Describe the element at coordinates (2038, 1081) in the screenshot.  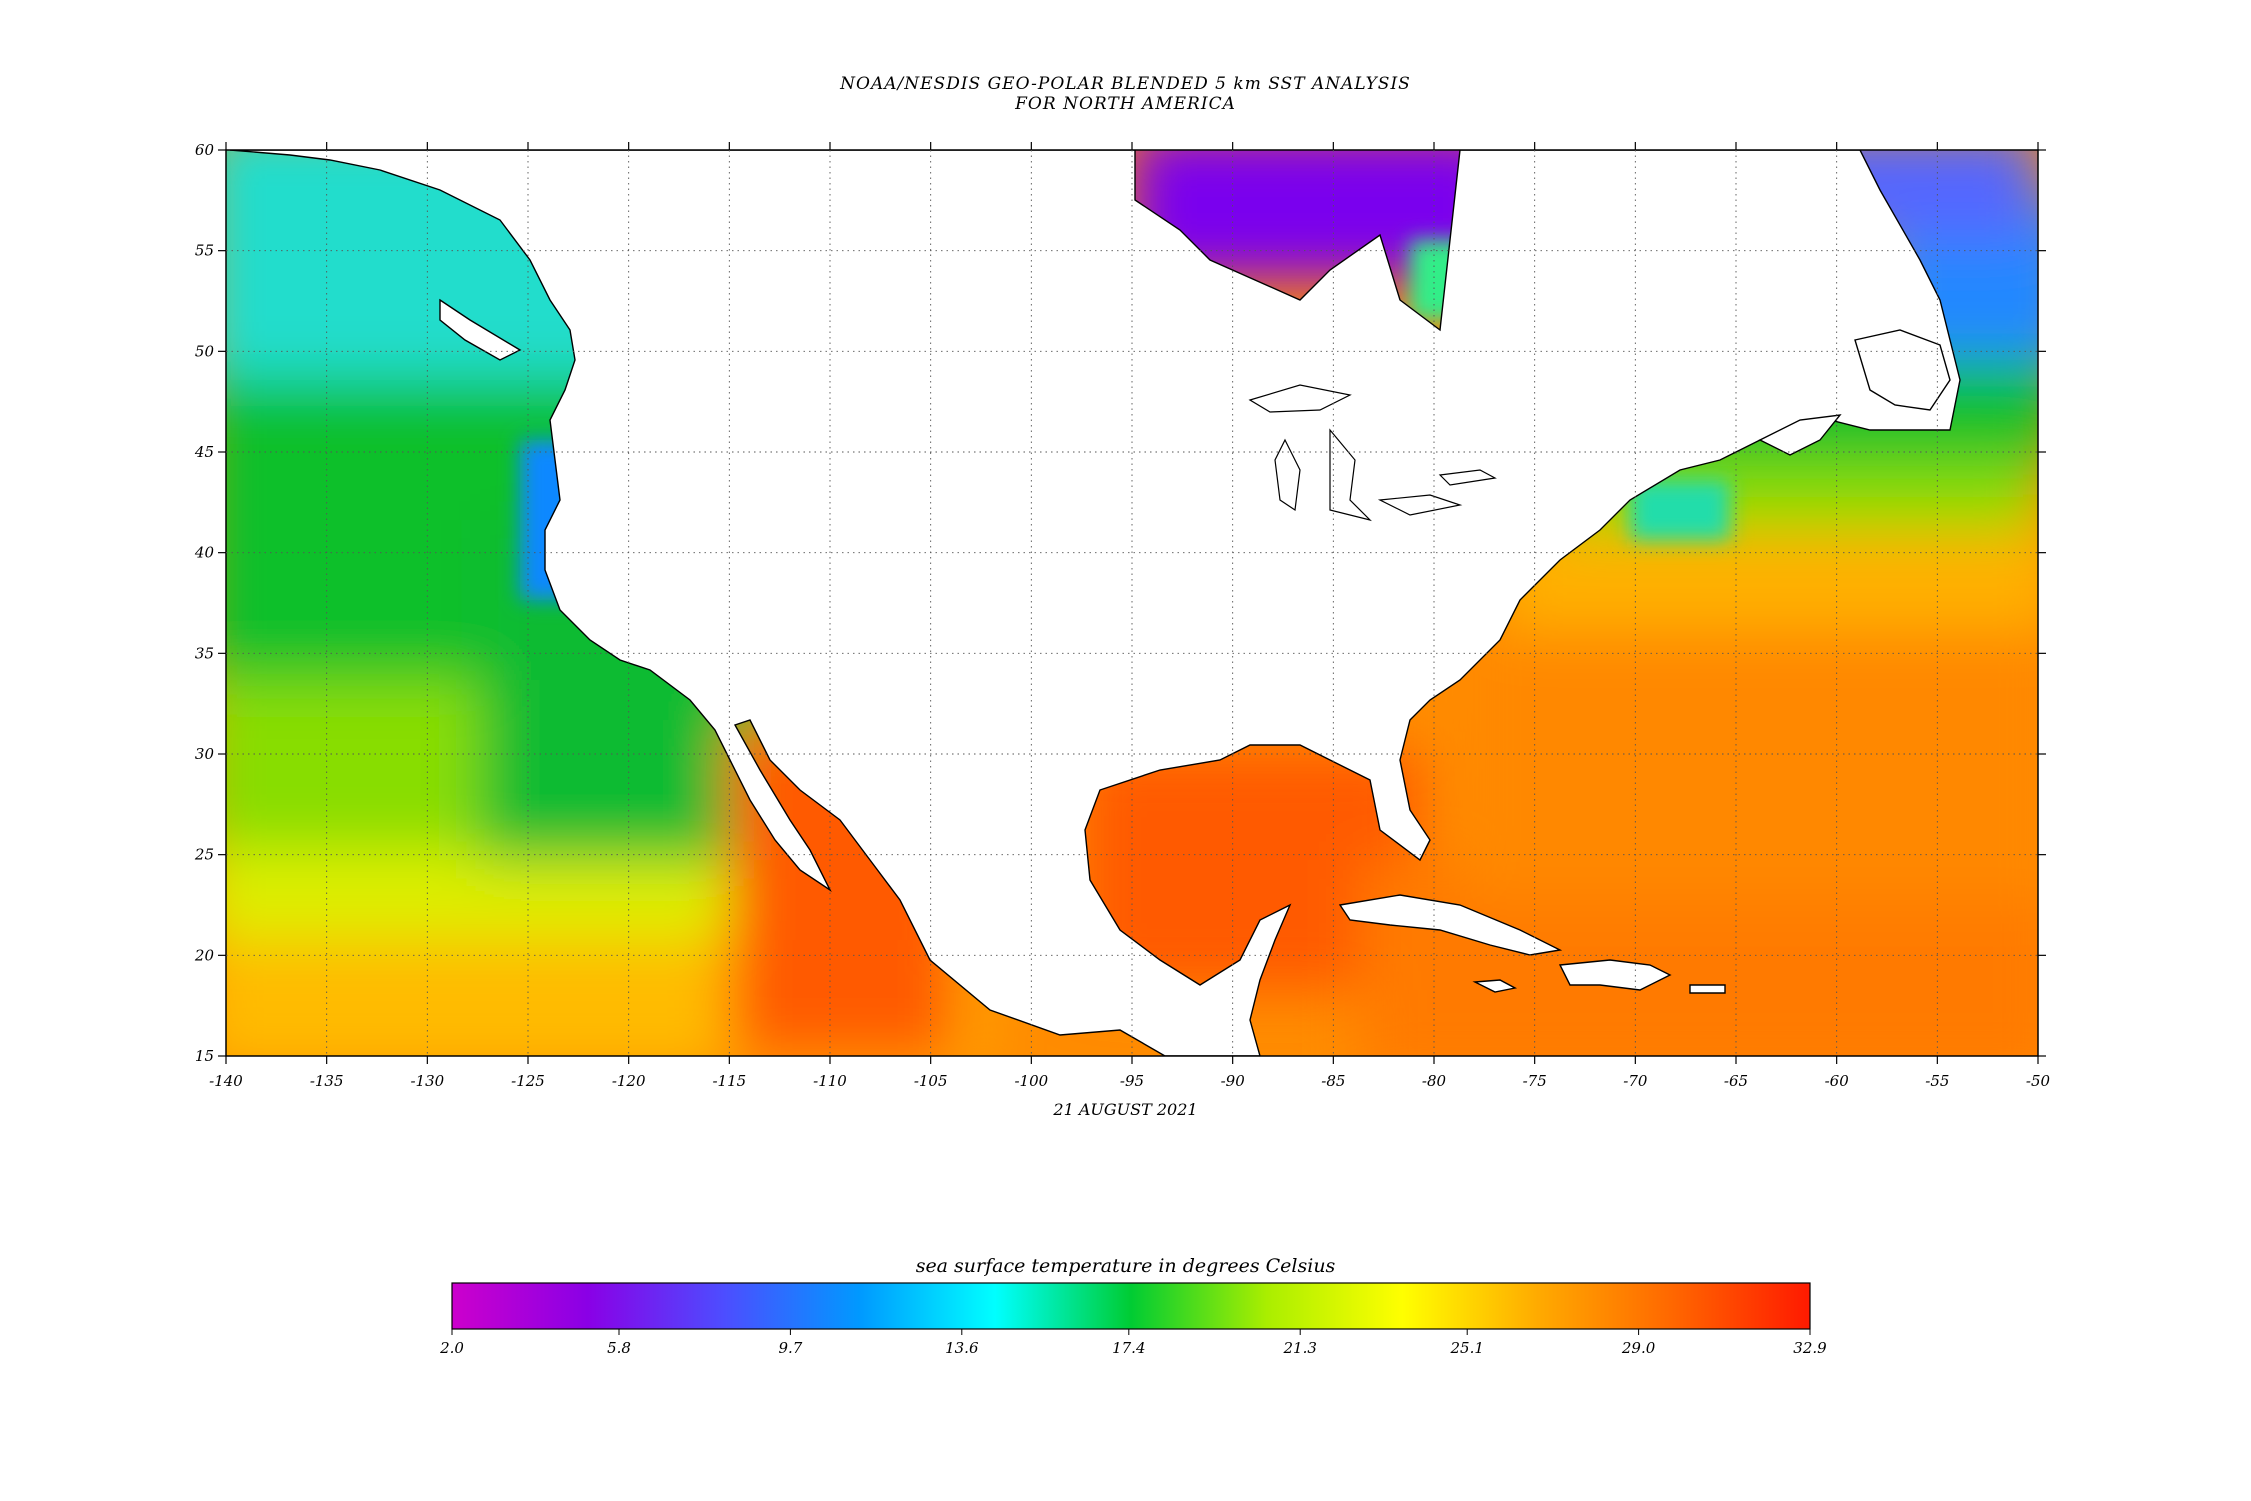
I see `lon-tick-label: -50` at that location.